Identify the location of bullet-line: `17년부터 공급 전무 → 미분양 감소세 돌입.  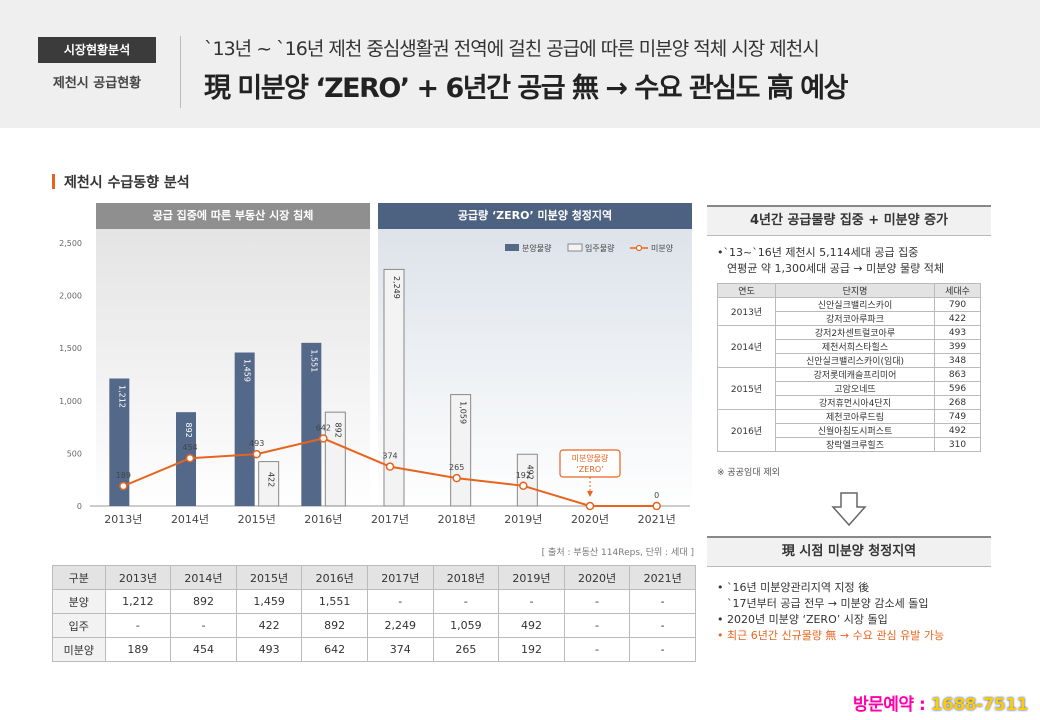
(828, 603).